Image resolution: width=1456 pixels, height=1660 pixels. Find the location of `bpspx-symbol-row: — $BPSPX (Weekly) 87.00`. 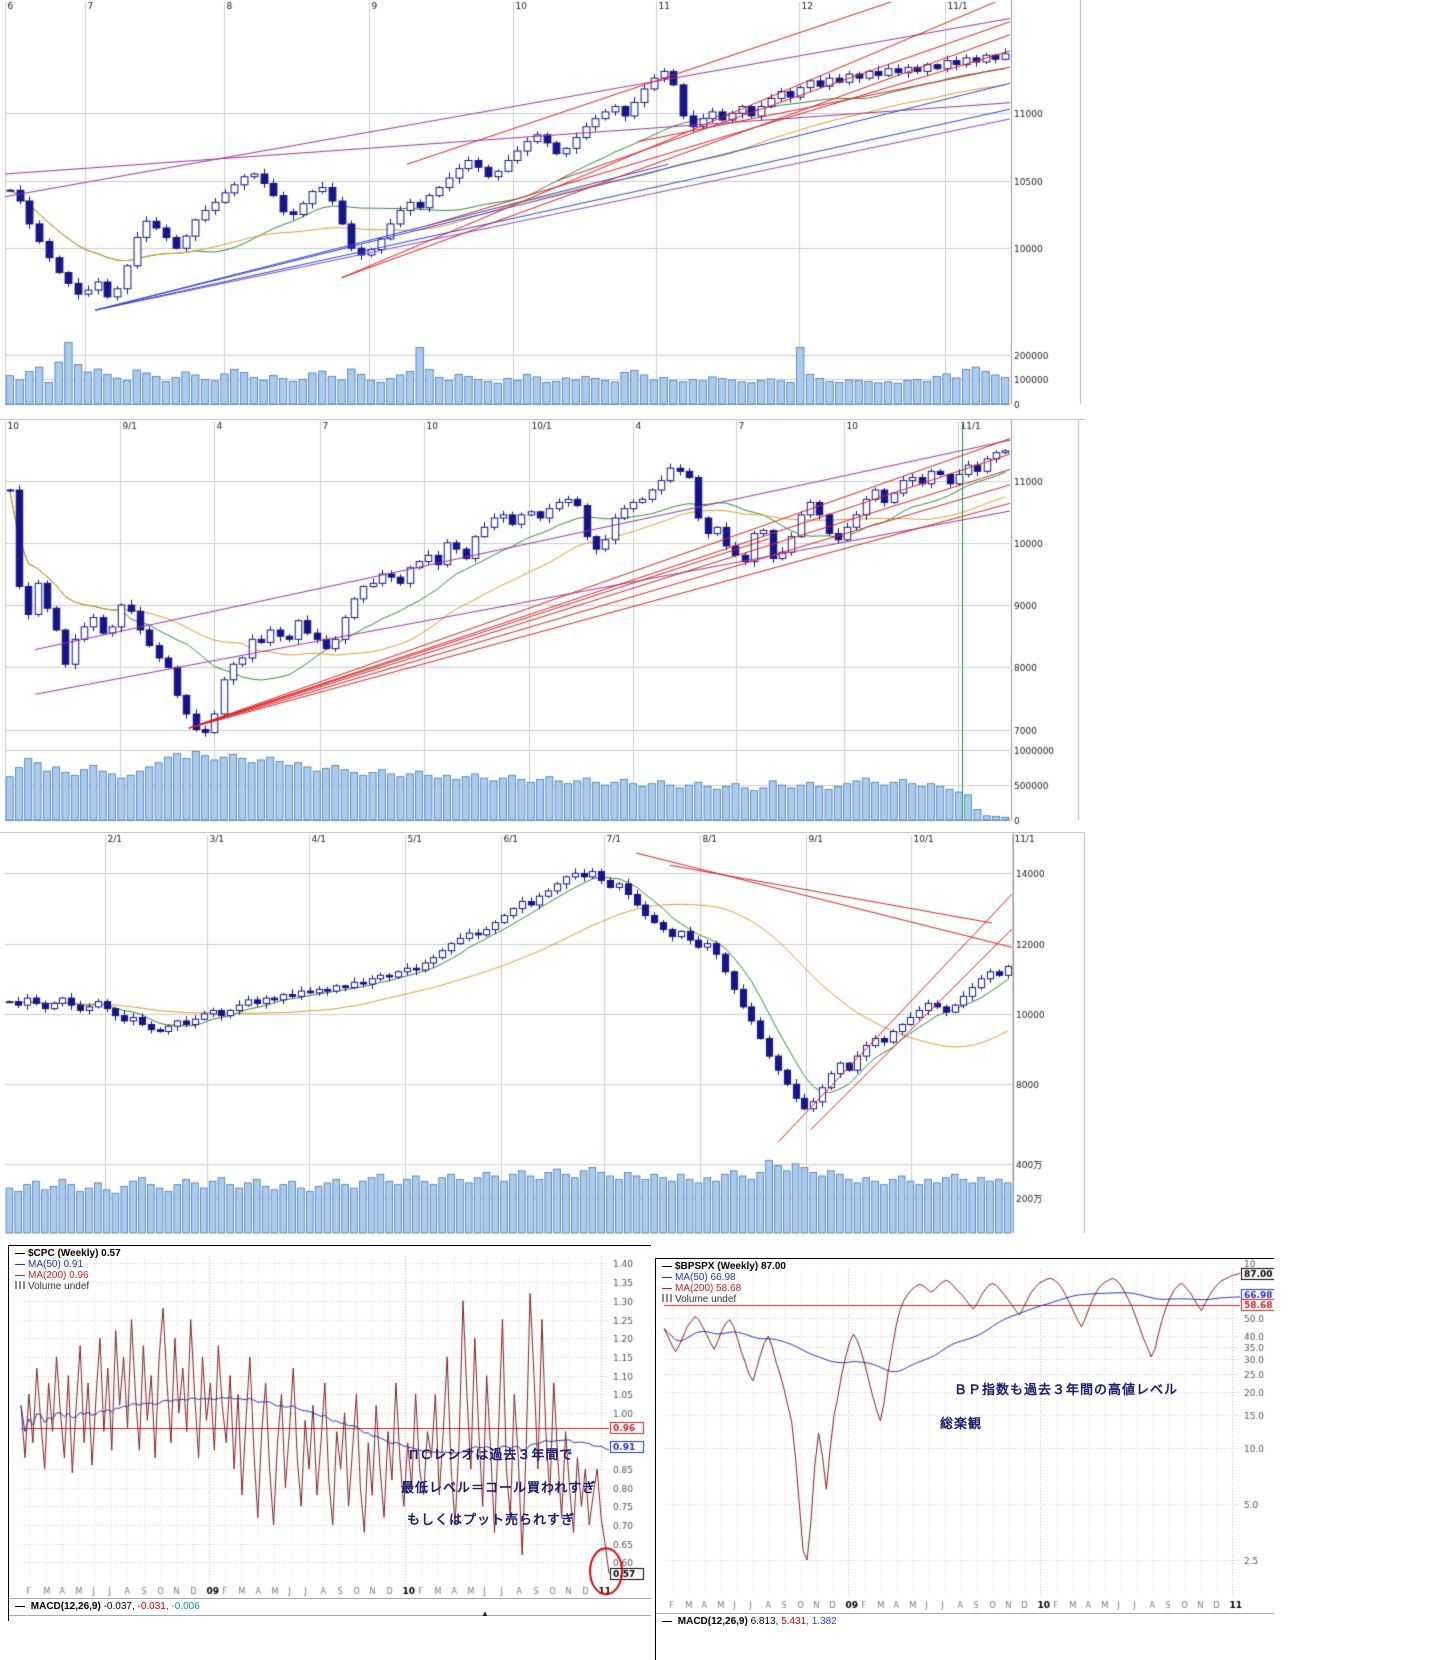

bpspx-symbol-row: — $BPSPX (Weekly) 87.00 is located at coordinates (724, 1266).